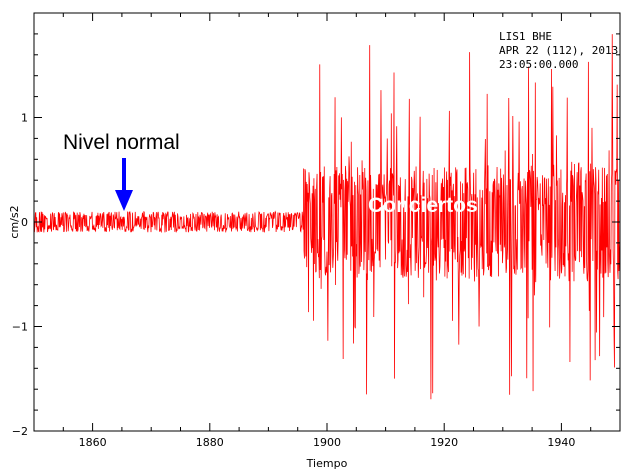 The width and height of the screenshot is (636, 476). Describe the element at coordinates (327, 463) in the screenshot. I see `x-axis-title: Tiempo` at that location.